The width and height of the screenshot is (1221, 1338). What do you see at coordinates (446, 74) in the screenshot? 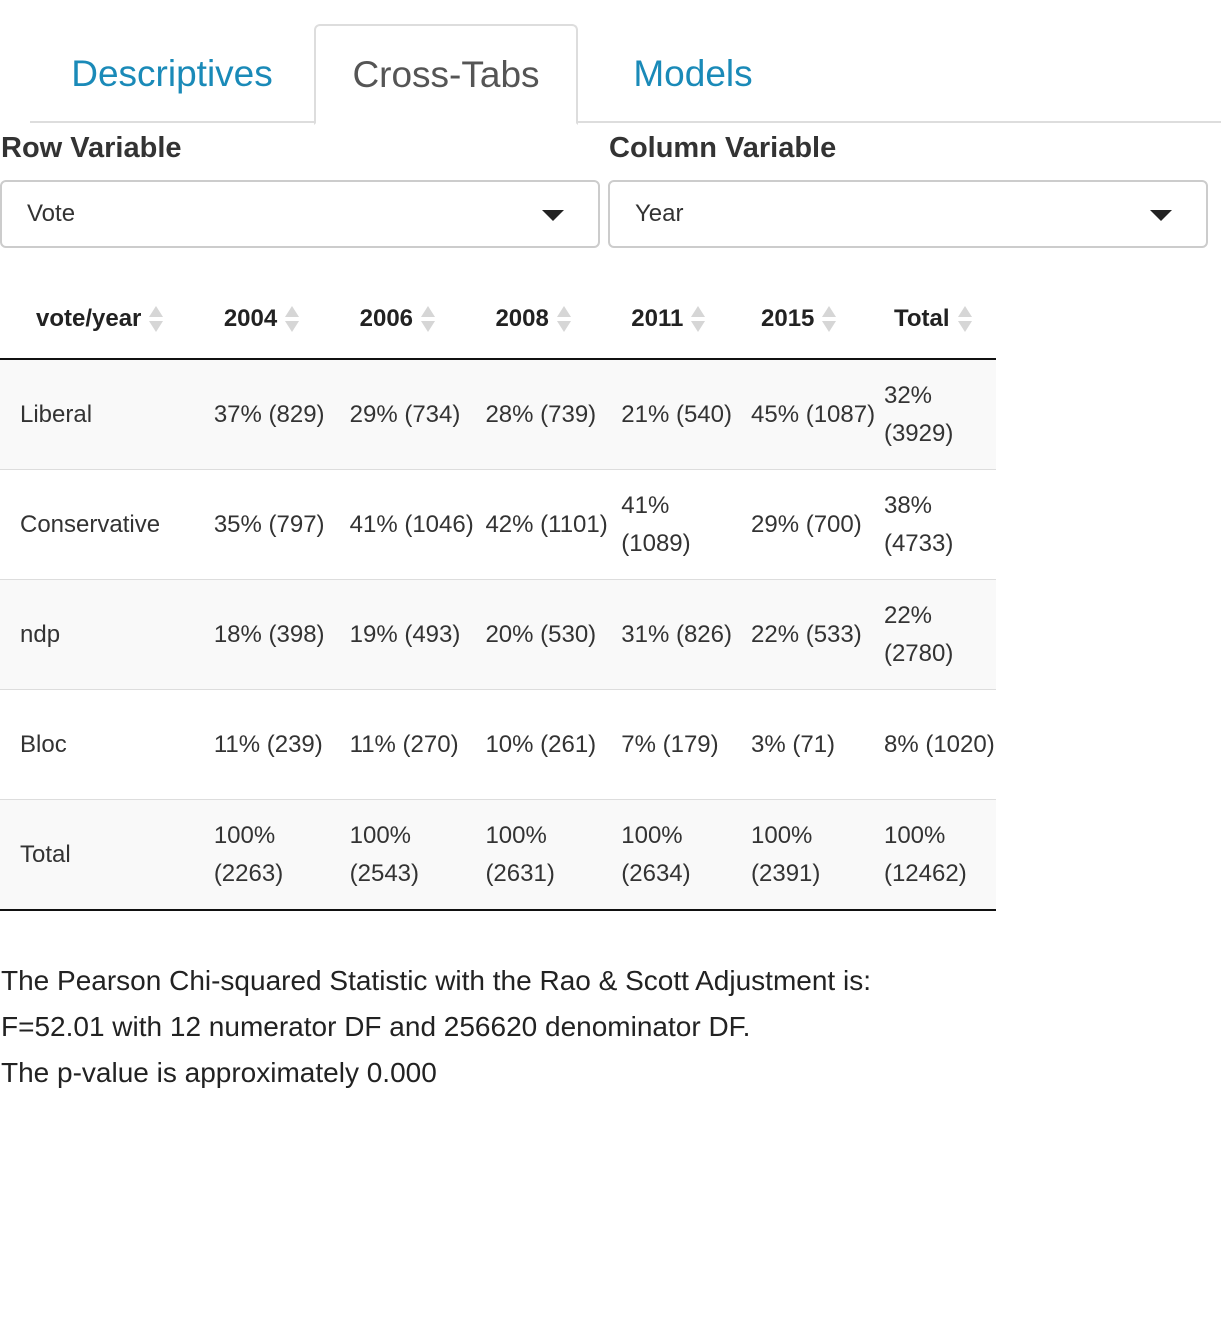
I see `tab-cross-tabs: Cross-Tabs` at bounding box center [446, 74].